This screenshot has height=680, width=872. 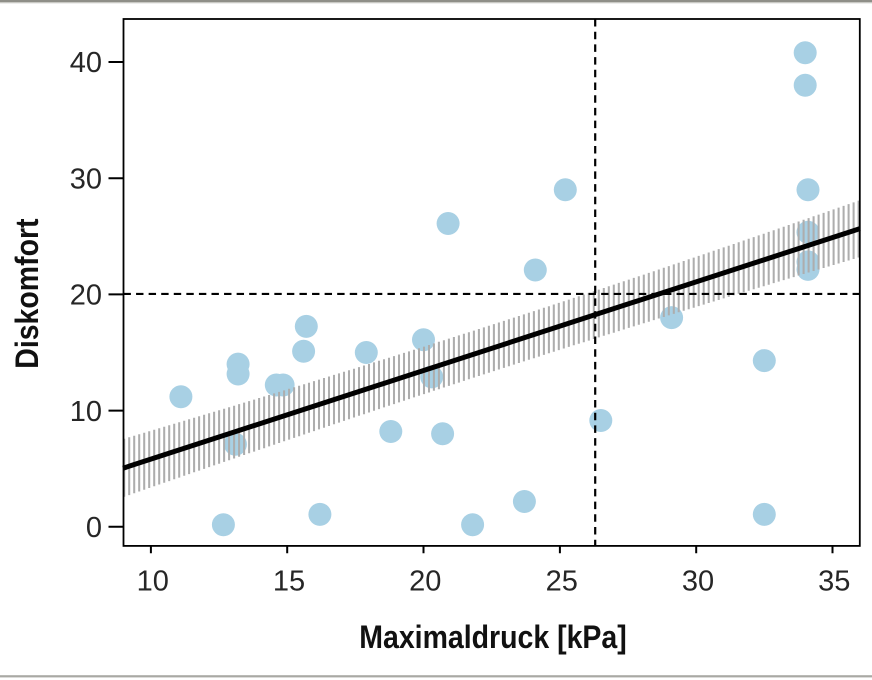 I want to click on svg-text: Maximaldruck [kPa], so click(x=492, y=638).